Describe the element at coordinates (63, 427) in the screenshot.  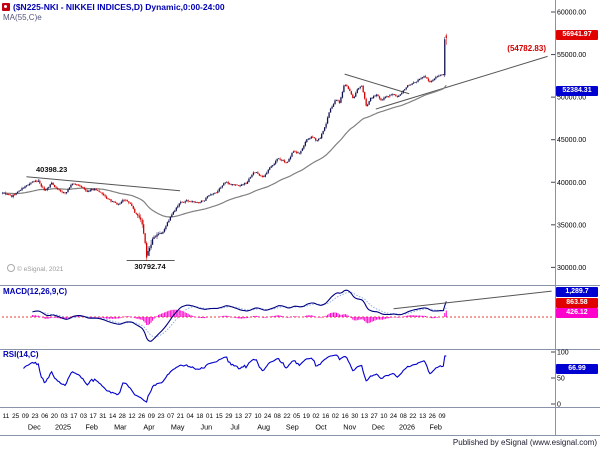
I see `svg-text: 2025` at that location.